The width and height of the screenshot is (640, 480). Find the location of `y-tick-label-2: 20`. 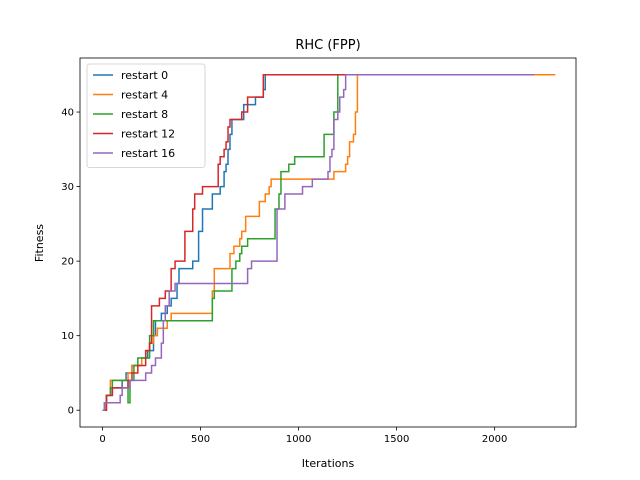

y-tick-label-2: 20 is located at coordinates (67, 262).